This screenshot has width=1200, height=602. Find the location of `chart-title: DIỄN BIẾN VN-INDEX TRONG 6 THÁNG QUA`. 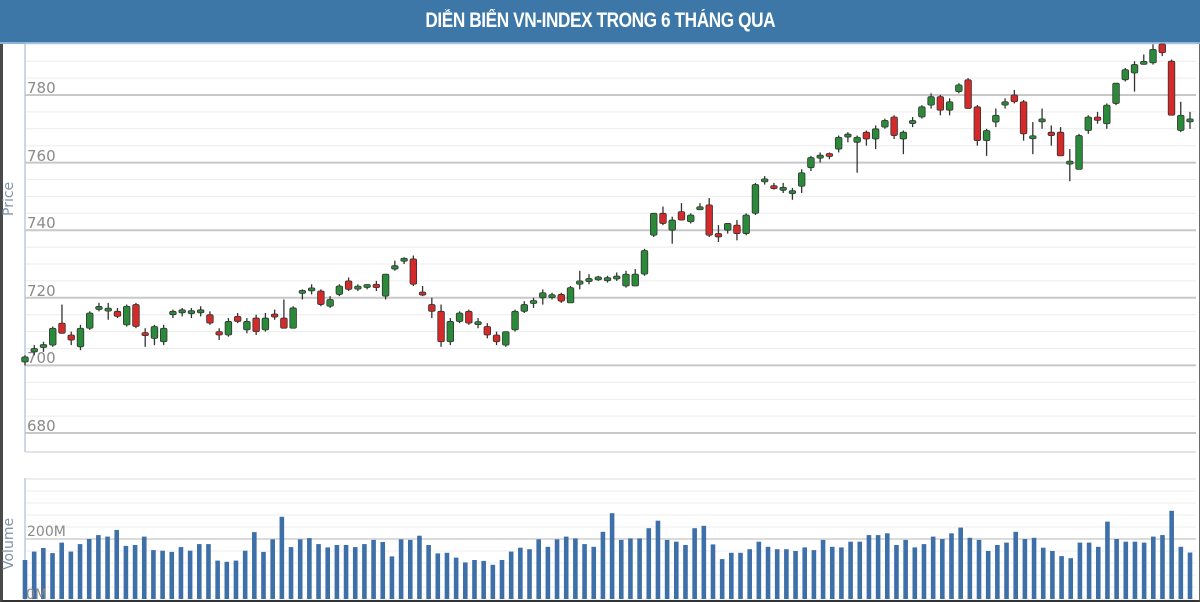

chart-title: DIỄN BIẾN VN-INDEX TRONG 6 THÁNG QUA is located at coordinates (600, 20).